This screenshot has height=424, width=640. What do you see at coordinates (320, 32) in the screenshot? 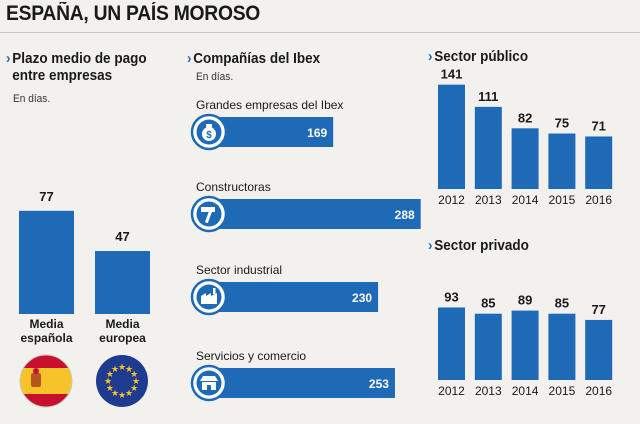
I see `title-divider` at bounding box center [320, 32].